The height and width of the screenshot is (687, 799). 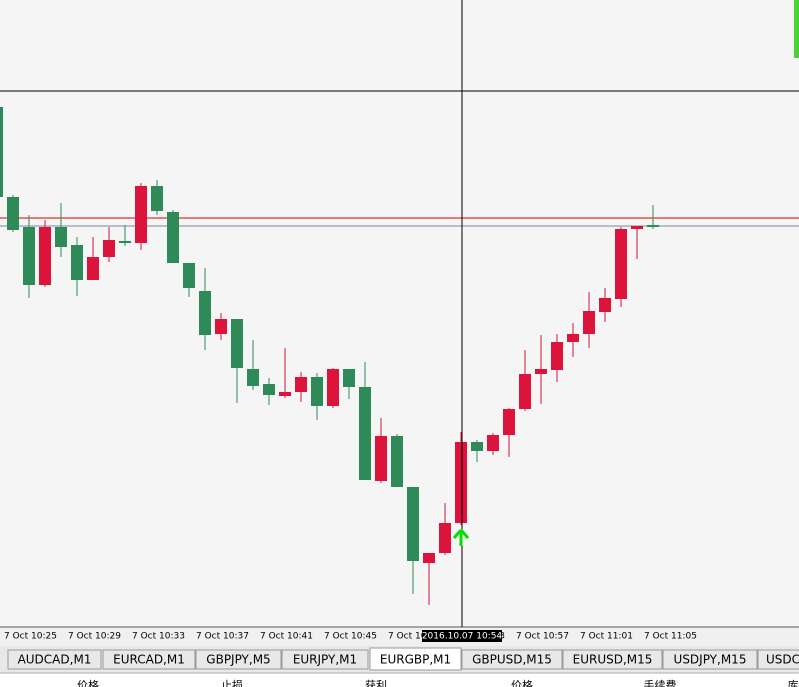 What do you see at coordinates (782, 660) in the screenshot?
I see `symbol-tab-label: USDC` at bounding box center [782, 660].